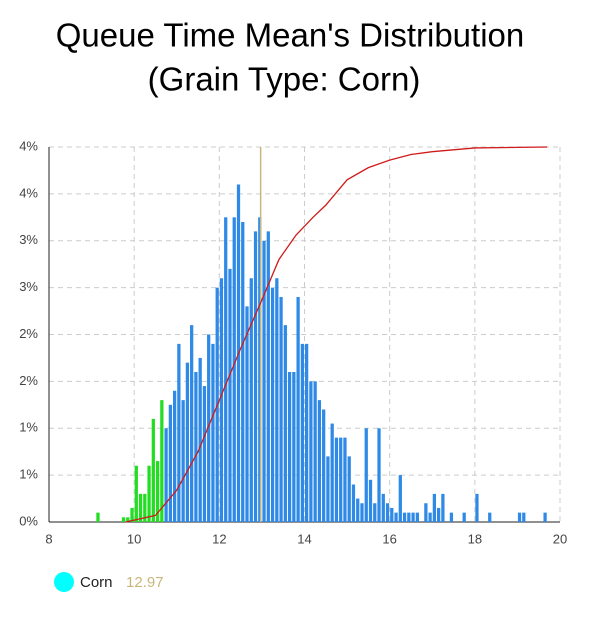 The width and height of the screenshot is (613, 618). Describe the element at coordinates (145, 582) in the screenshot. I see `legend-value: 12.97` at that location.